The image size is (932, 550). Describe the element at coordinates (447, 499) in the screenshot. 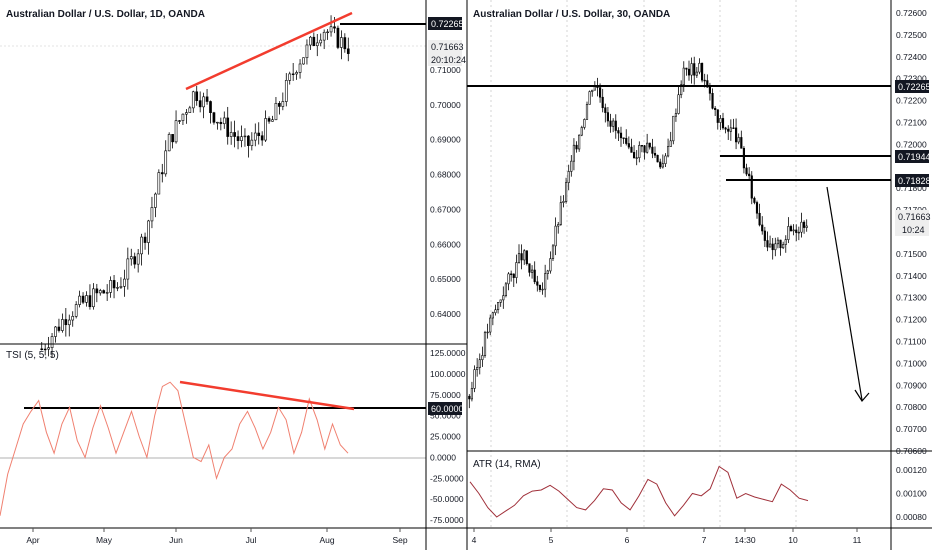

I see `tsi-tick: -50.0000` at that location.